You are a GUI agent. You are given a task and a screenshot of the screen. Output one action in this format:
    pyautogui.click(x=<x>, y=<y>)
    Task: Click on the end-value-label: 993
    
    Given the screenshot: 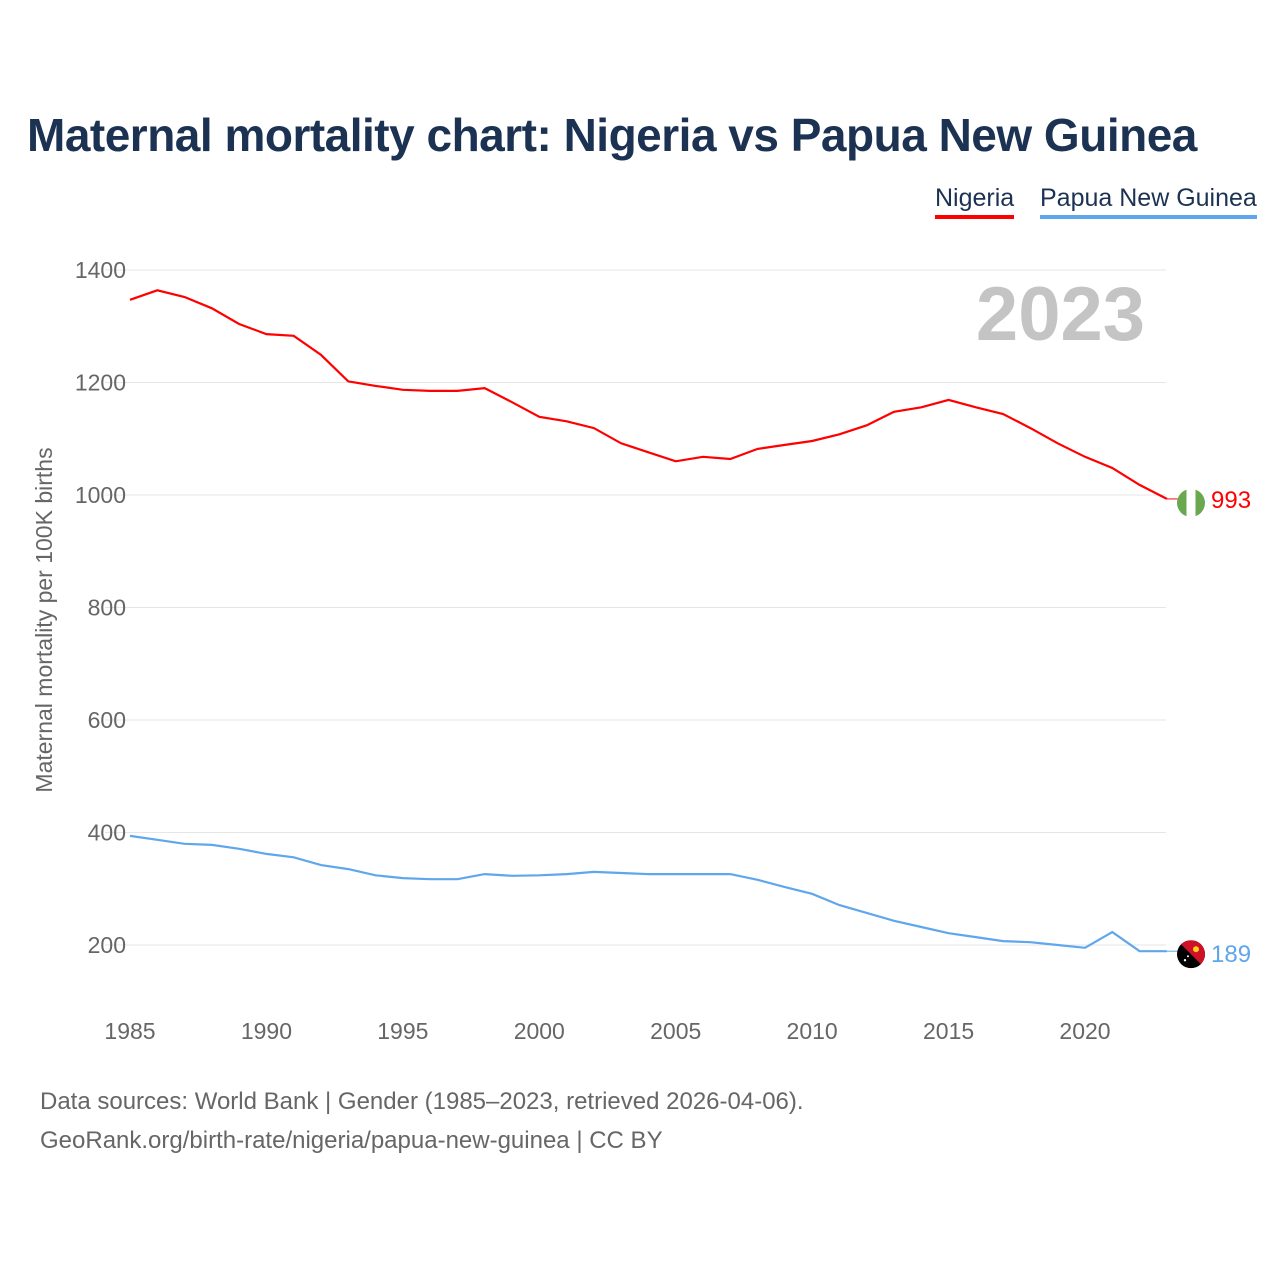 What is the action you would take?
    pyautogui.click(x=1231, y=500)
    